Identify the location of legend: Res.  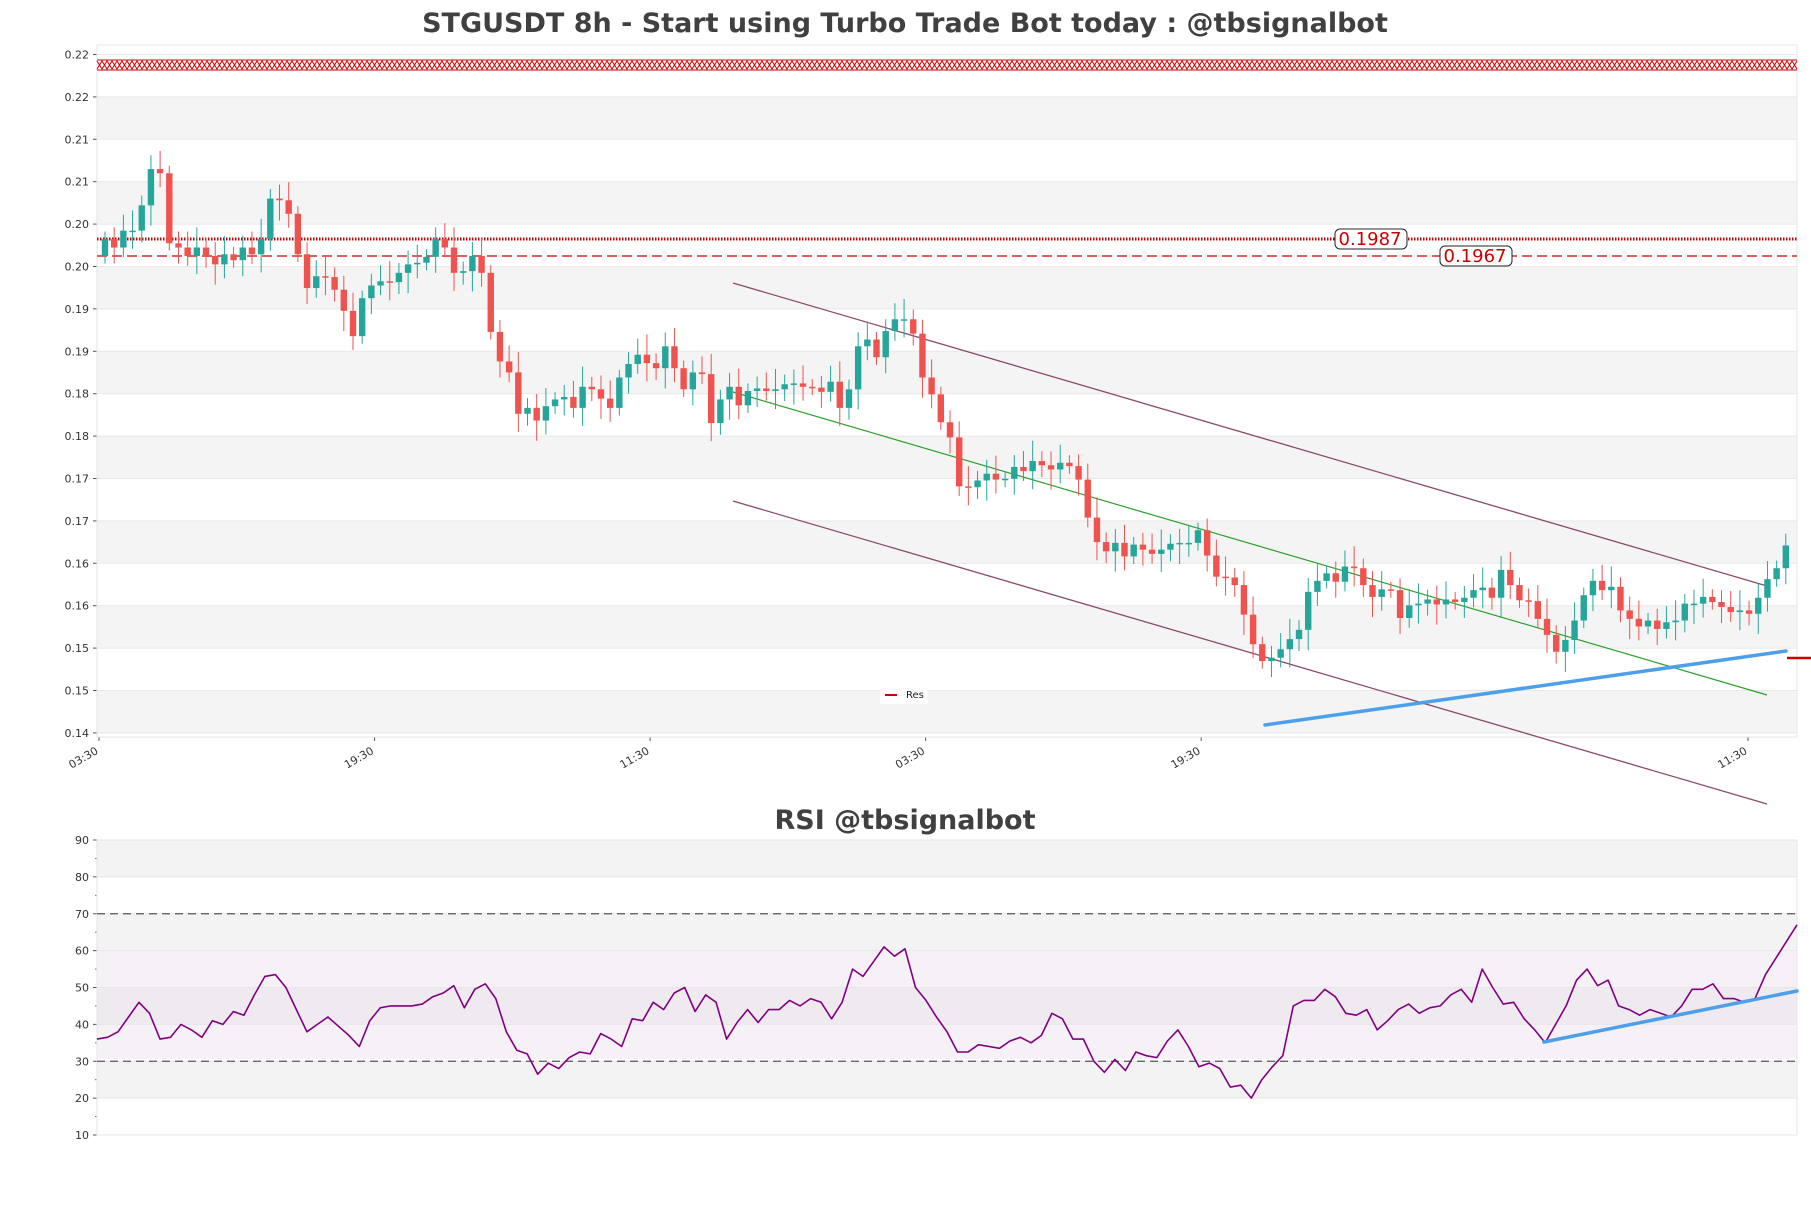
(904, 695).